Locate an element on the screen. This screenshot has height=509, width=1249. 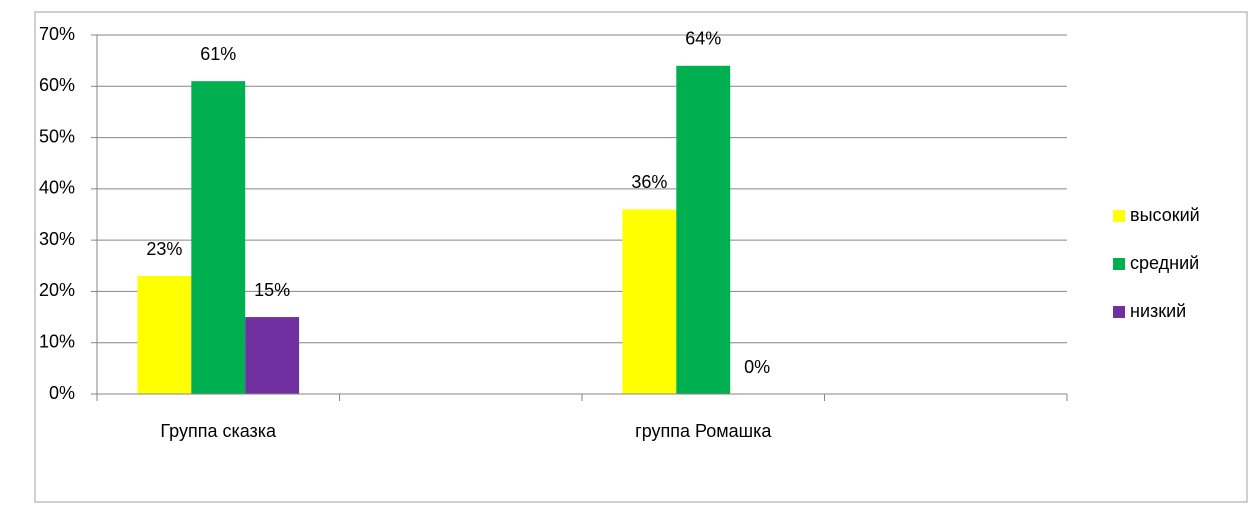
y-tick-label: 40% is located at coordinates (57, 188).